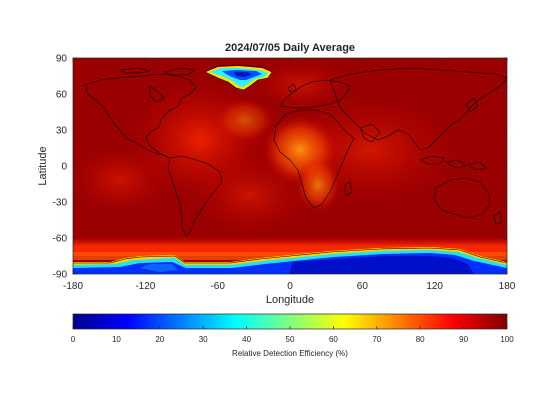  Describe the element at coordinates (376, 339) in the screenshot. I see `colorbar-tick-label: 70` at that location.